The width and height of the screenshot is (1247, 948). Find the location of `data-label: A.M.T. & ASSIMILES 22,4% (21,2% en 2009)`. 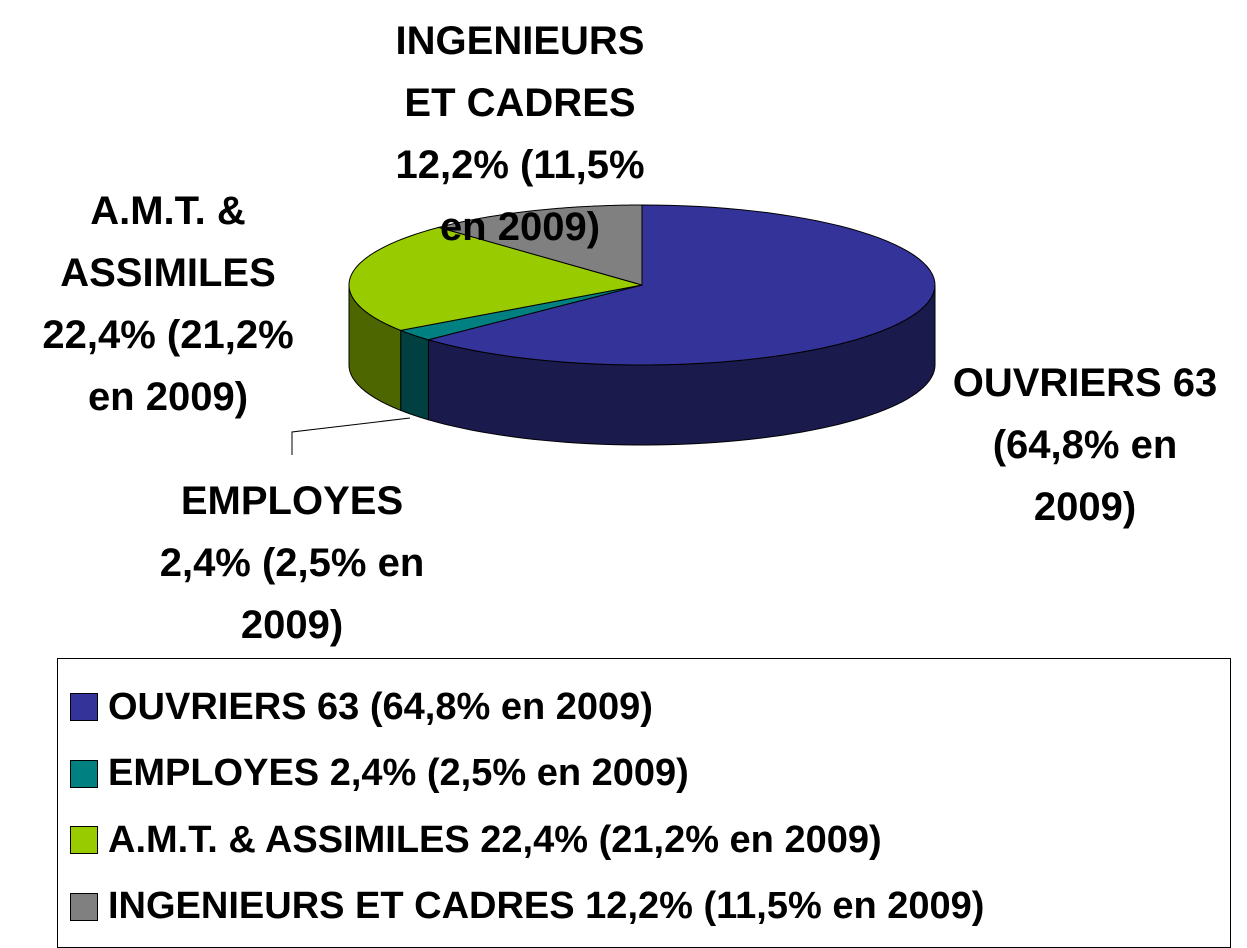

data-label: A.M.T. & ASSIMILES 22,4% (21,2% en 2009) is located at coordinates (168, 304).